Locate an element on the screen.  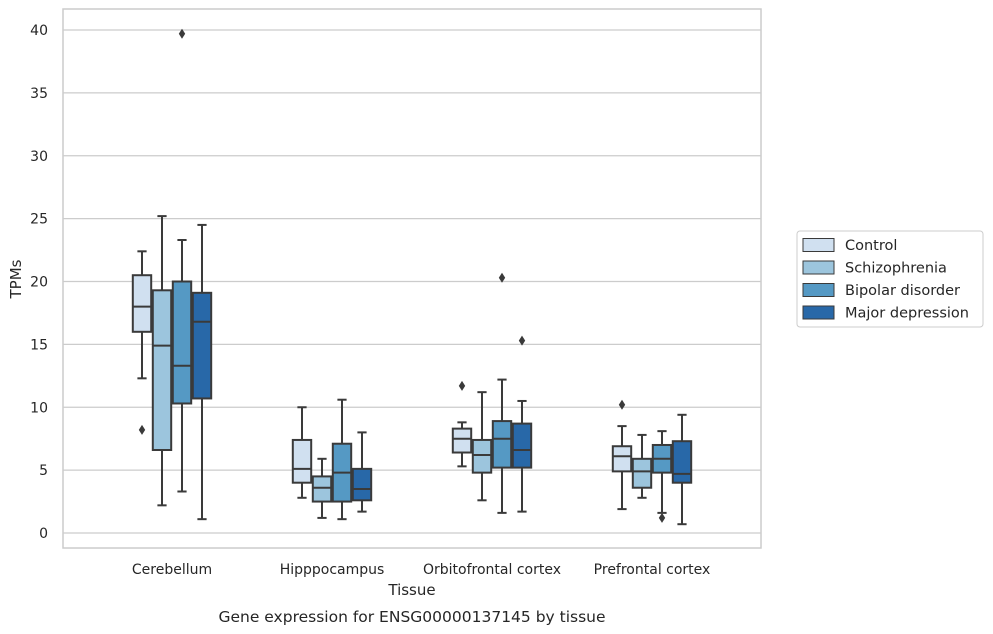
y-tick-label: 40 is located at coordinates (39, 31).